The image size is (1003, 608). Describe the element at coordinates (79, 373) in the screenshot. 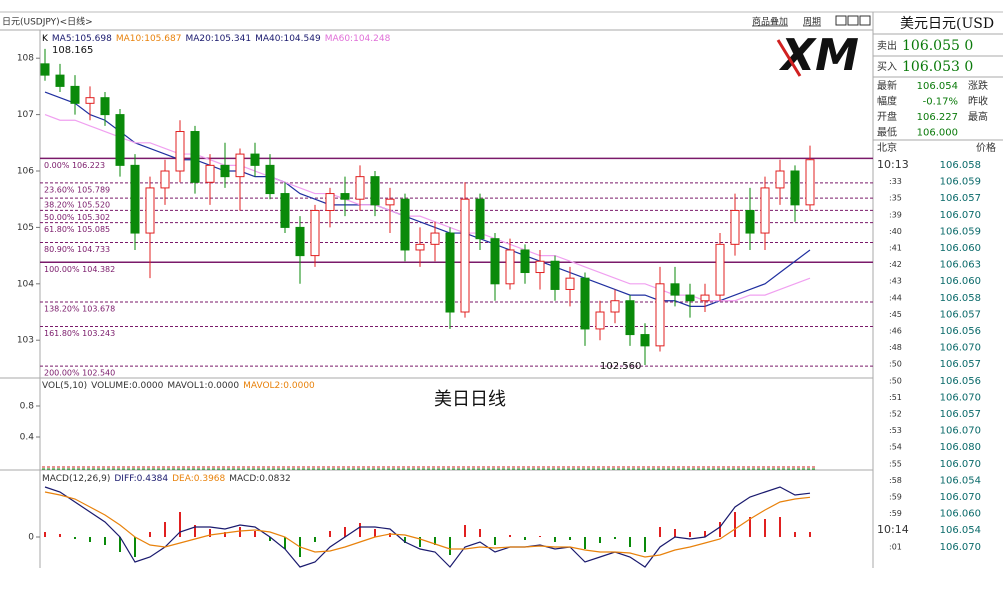

I see `fib-label: 200.00% 102.540` at that location.